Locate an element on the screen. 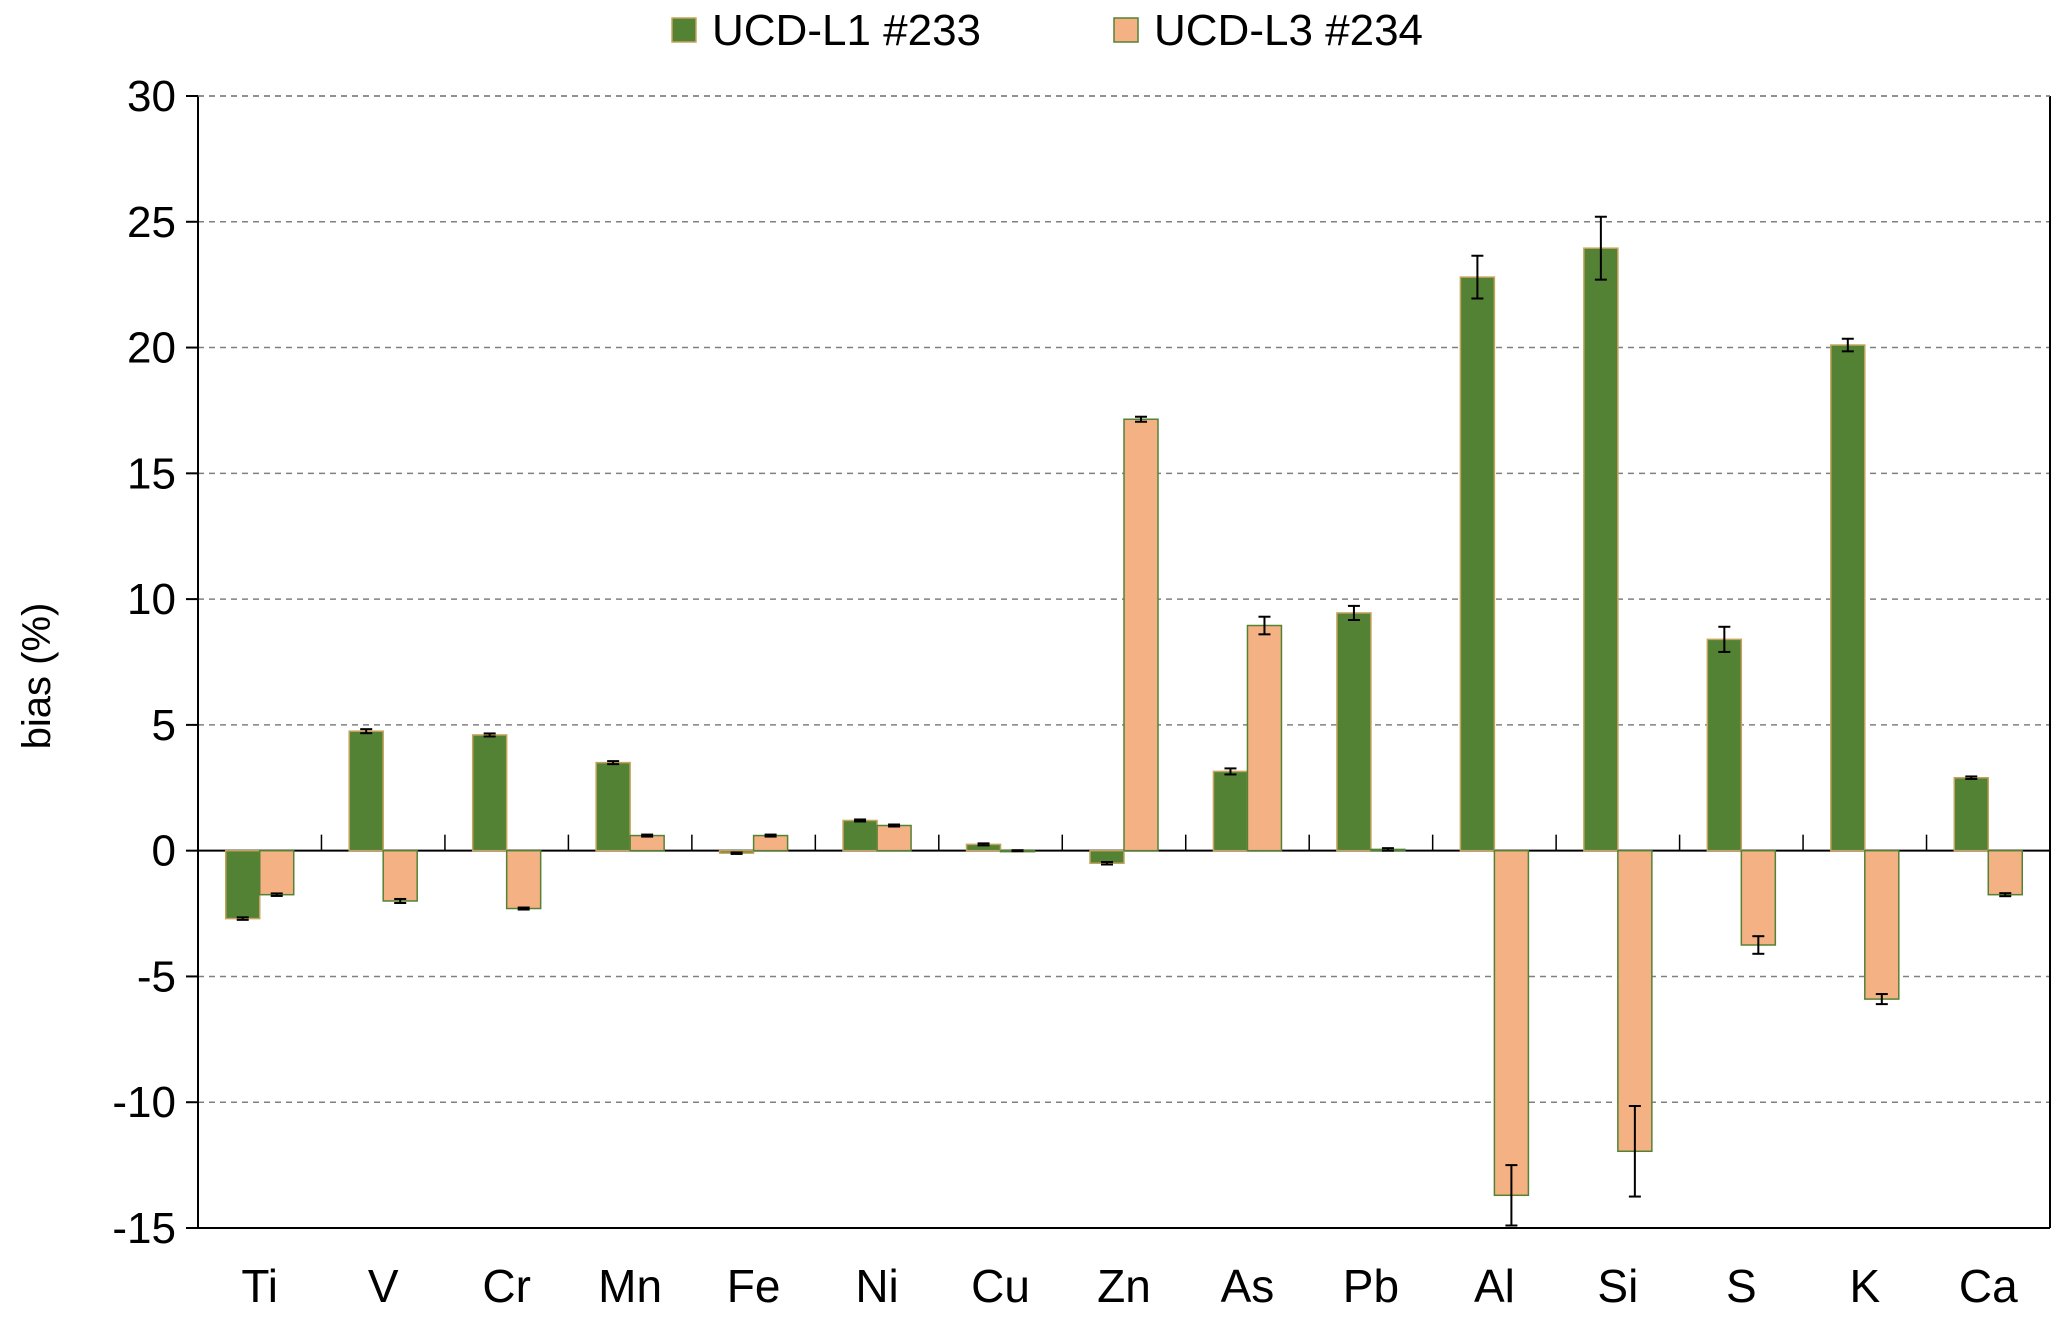 The image size is (2067, 1317). x-tick-label-zn: Zn is located at coordinates (1124, 1286).